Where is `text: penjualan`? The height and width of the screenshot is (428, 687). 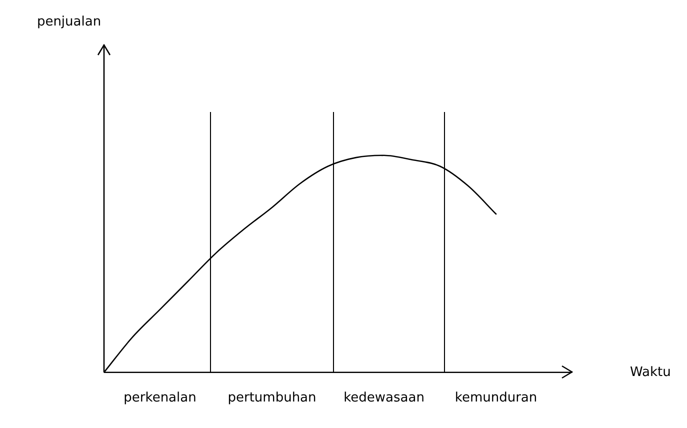
text: penjualan is located at coordinates (69, 22).